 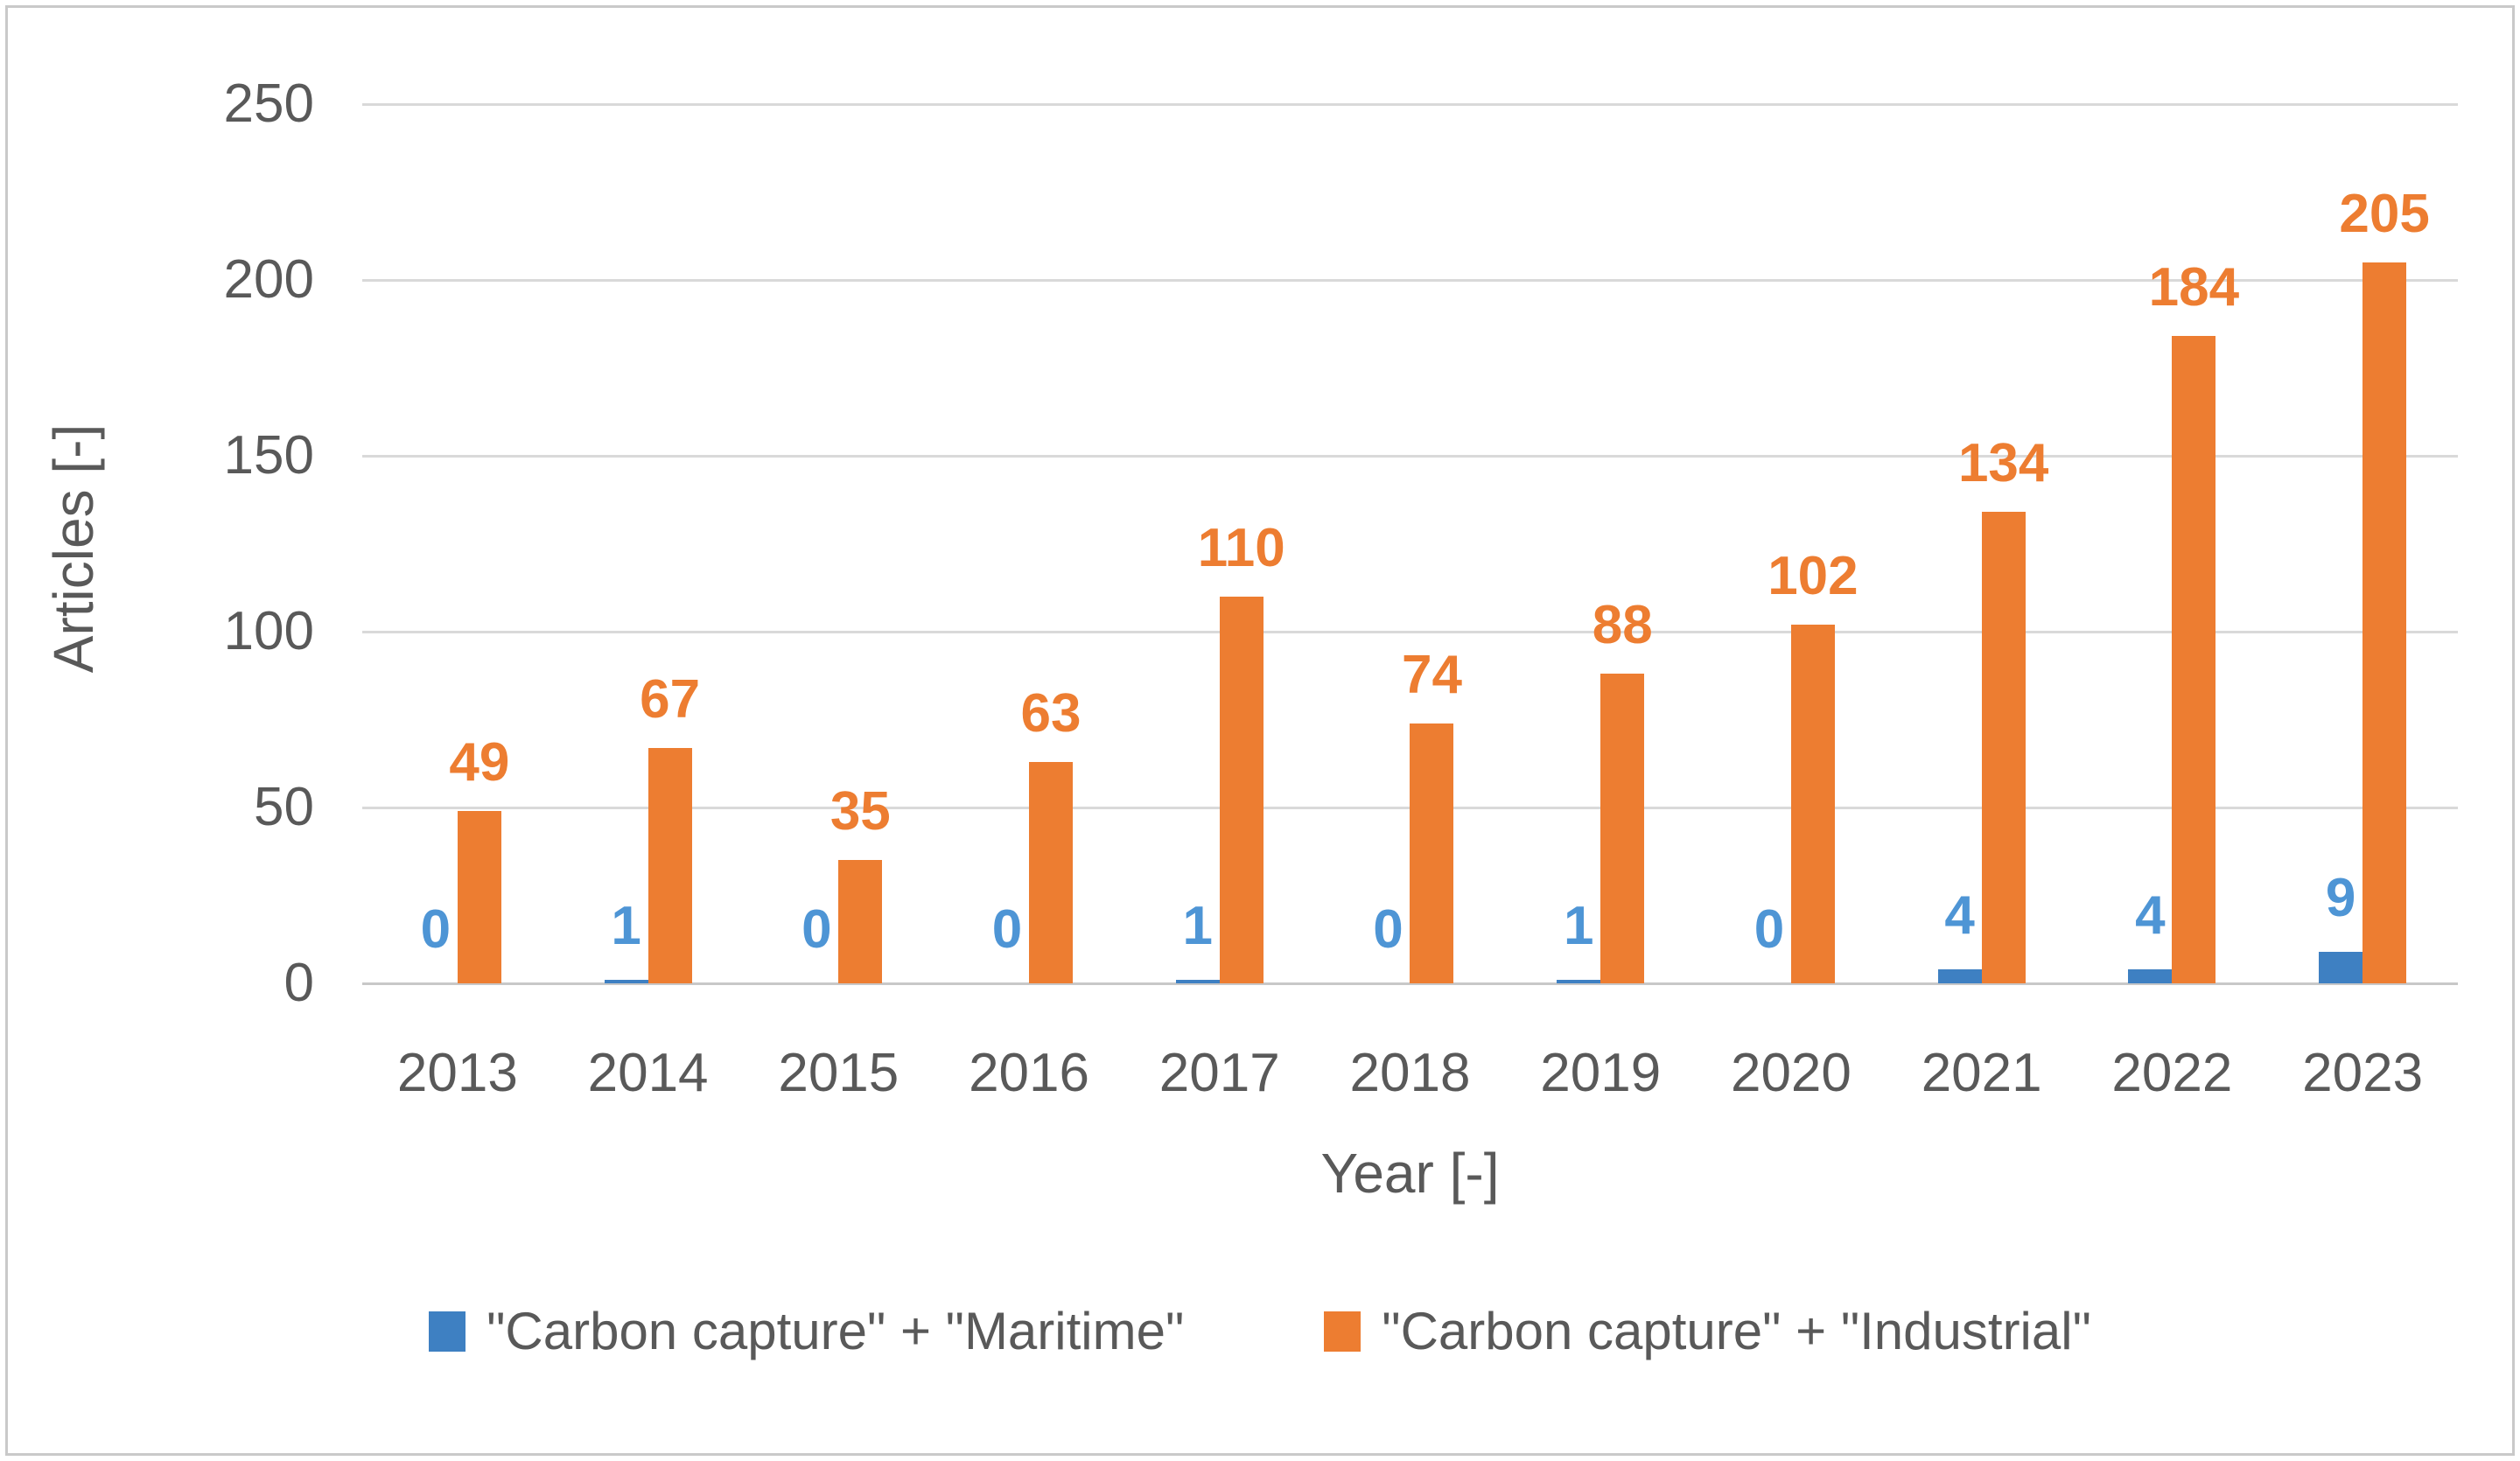 What do you see at coordinates (447, 1331) in the screenshot?
I see `legend-swatch-maritime` at bounding box center [447, 1331].